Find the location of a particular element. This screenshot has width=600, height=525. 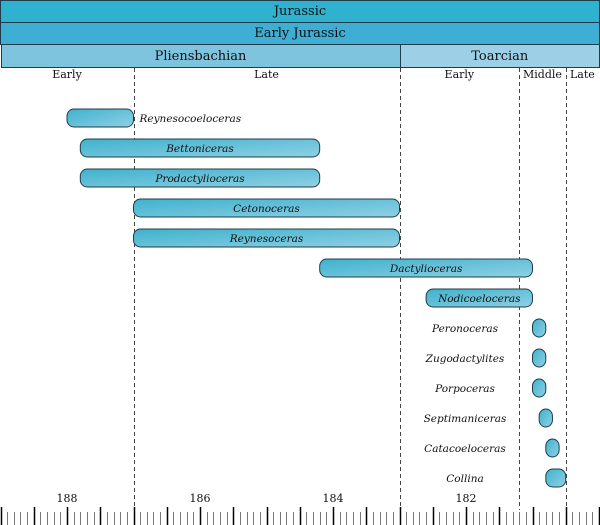

taxon-label: Catacoeloceras is located at coordinates (465, 449).